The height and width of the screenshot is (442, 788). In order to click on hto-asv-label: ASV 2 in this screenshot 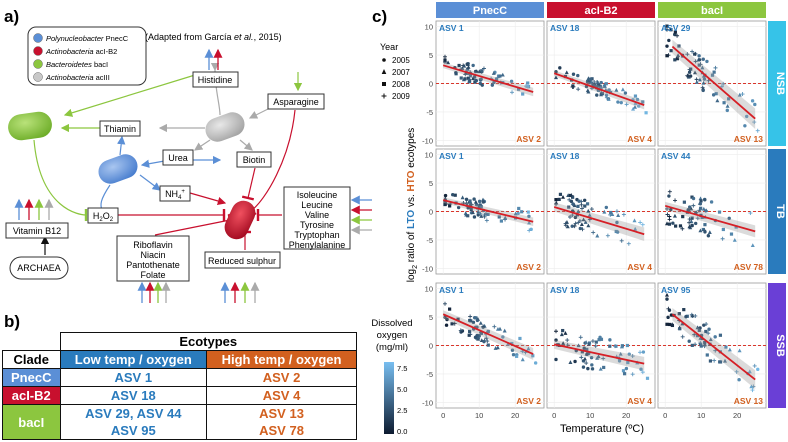, I will do `click(528, 139)`.